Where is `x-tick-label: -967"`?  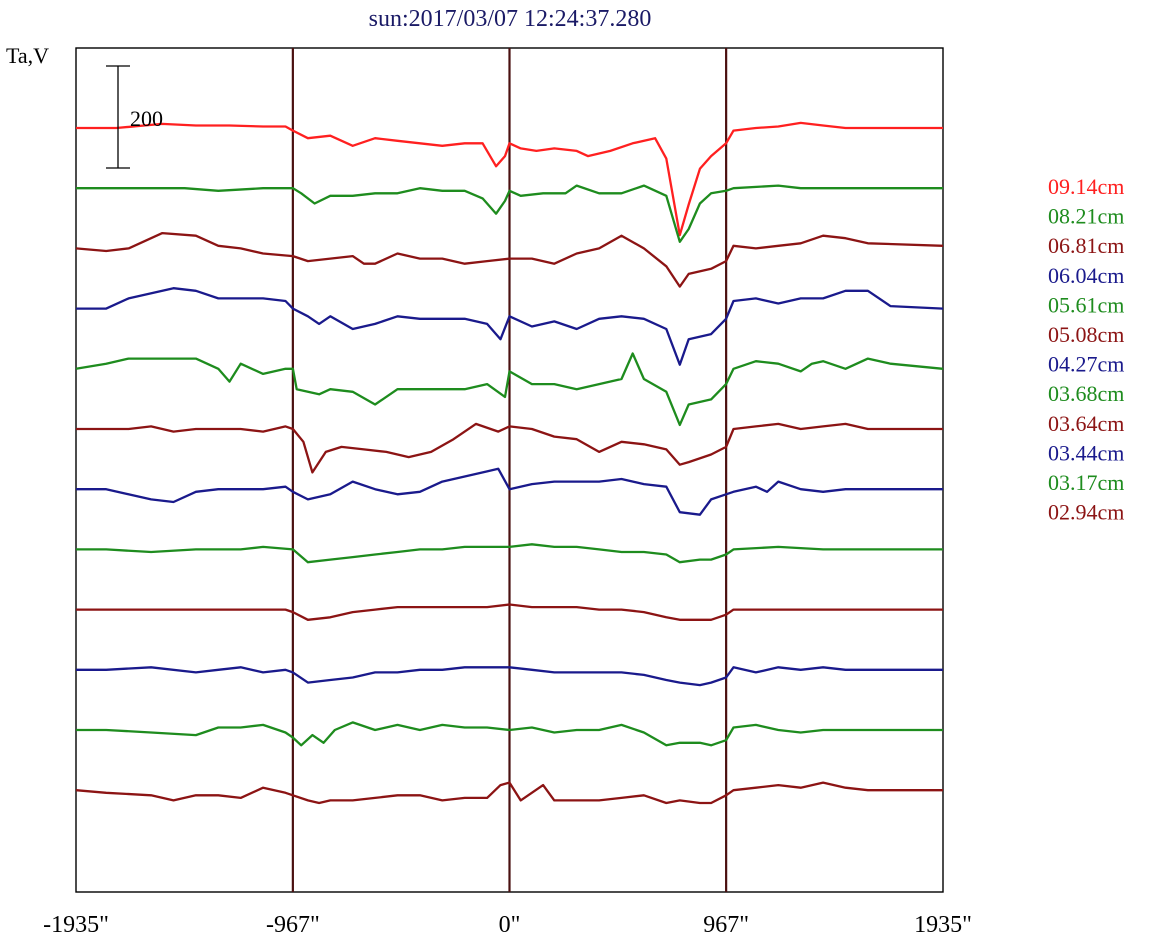
x-tick-label: -967" is located at coordinates (293, 925).